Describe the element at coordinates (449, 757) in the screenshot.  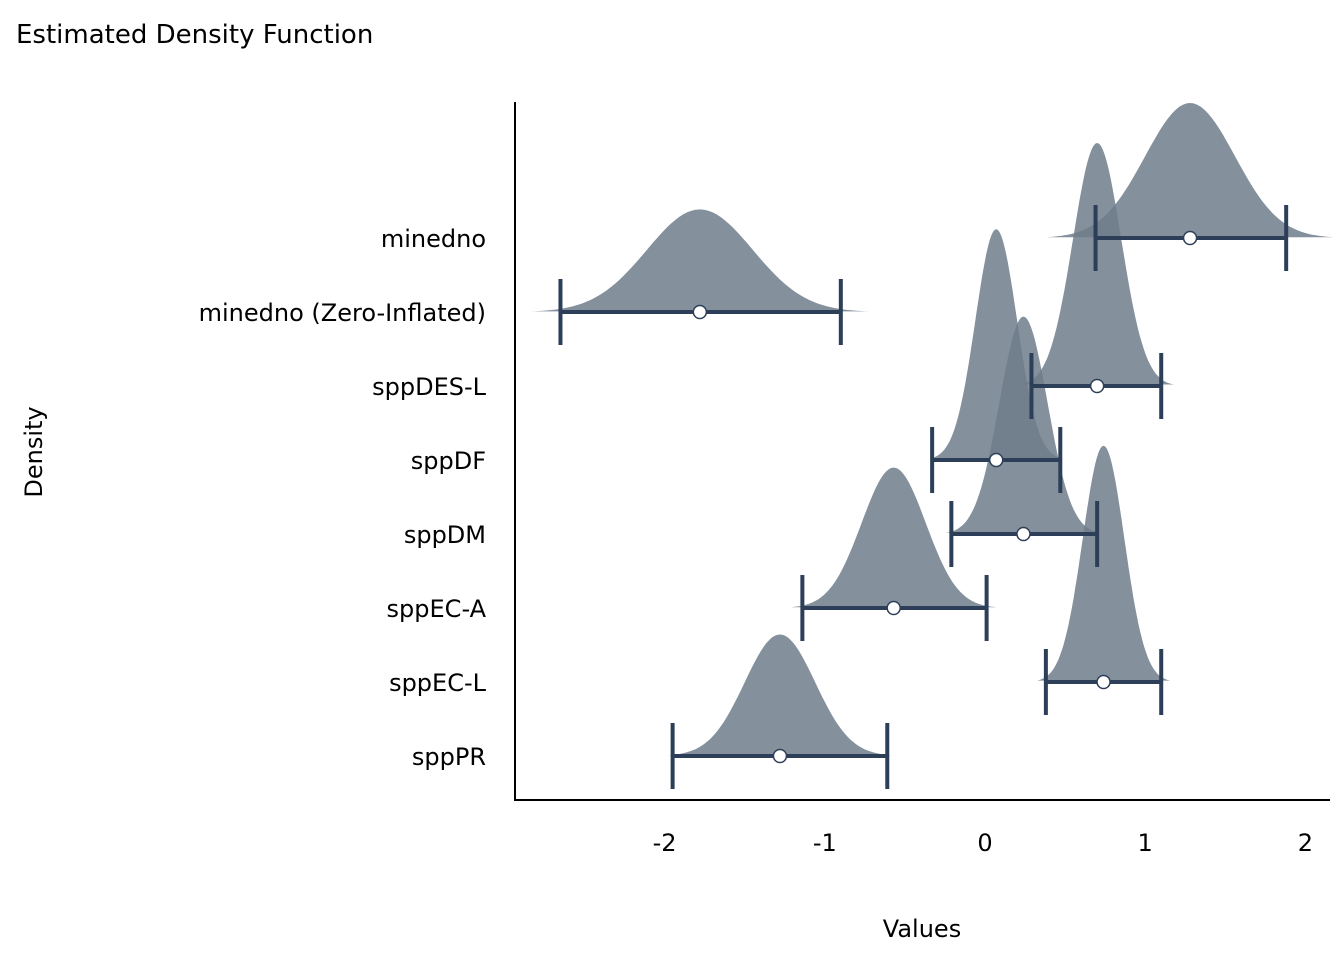
I see `y-tick-label: sppPR` at that location.